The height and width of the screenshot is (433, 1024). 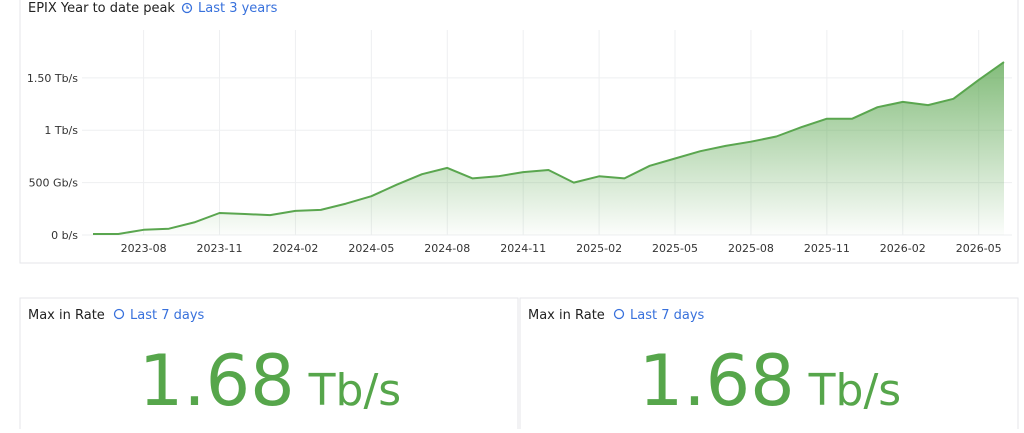 What do you see at coordinates (979, 248) in the screenshot?
I see `x-tick-label: 2026-05` at bounding box center [979, 248].